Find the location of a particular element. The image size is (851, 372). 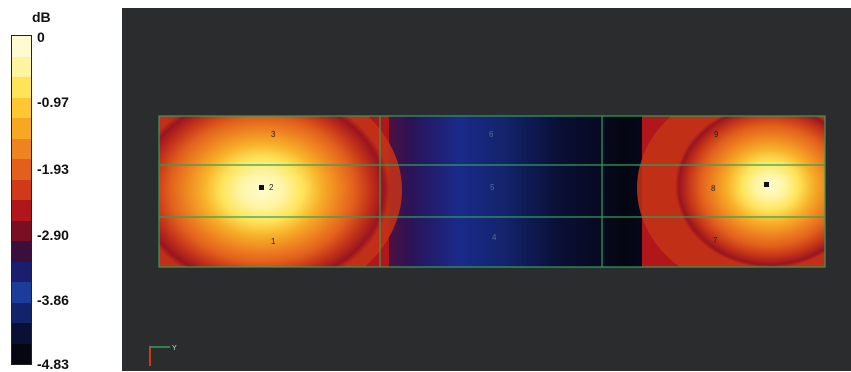

right-hot-spot is located at coordinates (750, 191).